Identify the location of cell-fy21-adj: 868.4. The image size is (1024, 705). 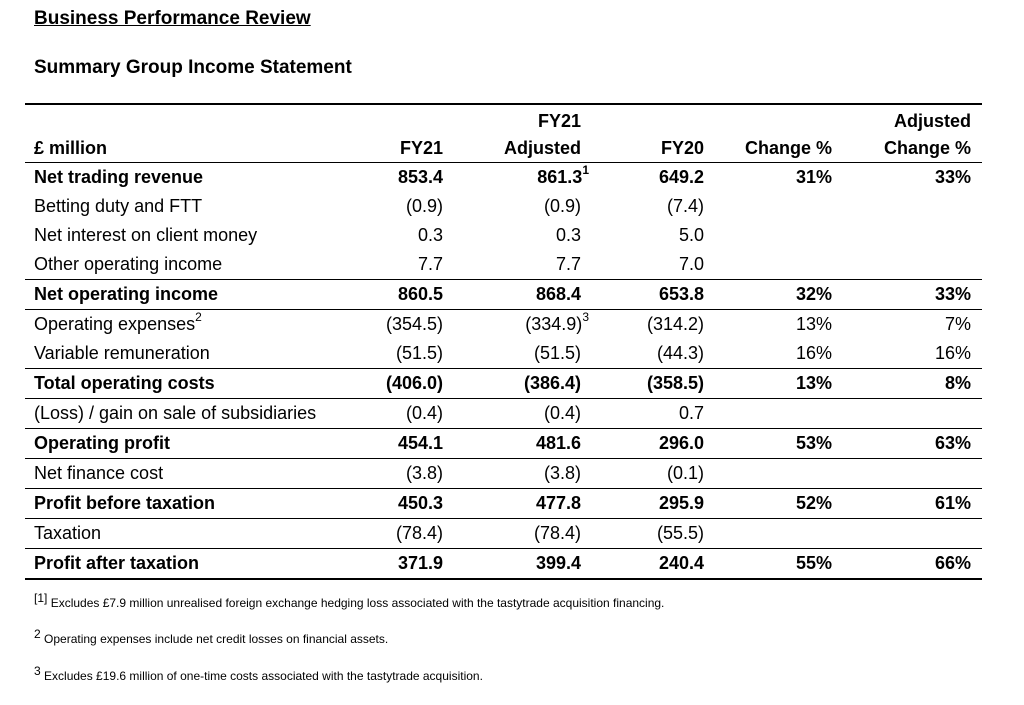
(523, 294).